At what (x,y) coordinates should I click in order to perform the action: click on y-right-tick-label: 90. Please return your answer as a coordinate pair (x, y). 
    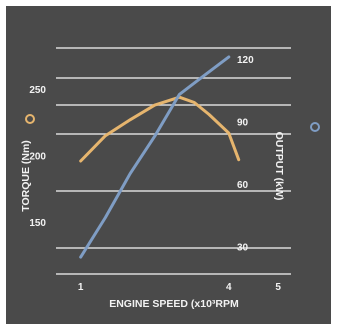
    Looking at the image, I should click on (243, 123).